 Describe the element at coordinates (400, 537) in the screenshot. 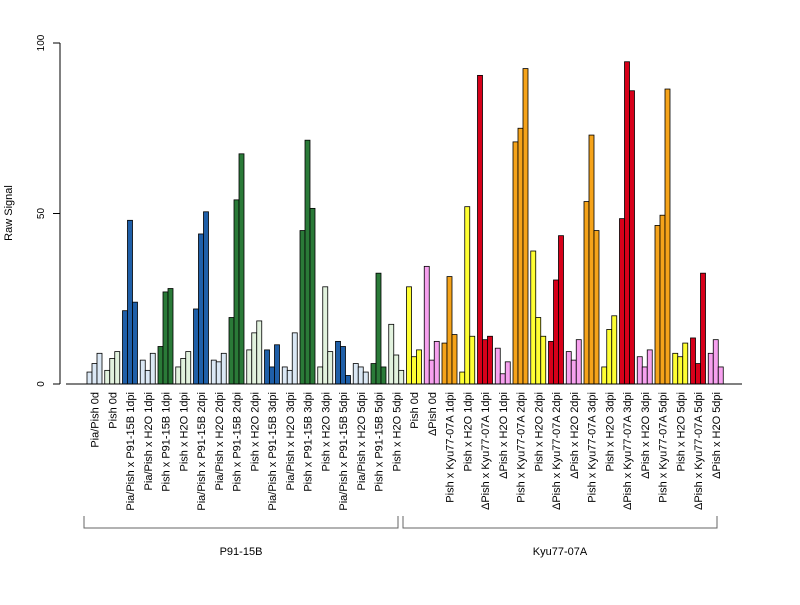

I see `group-brackets: P91-15B Kyu77-07A` at that location.